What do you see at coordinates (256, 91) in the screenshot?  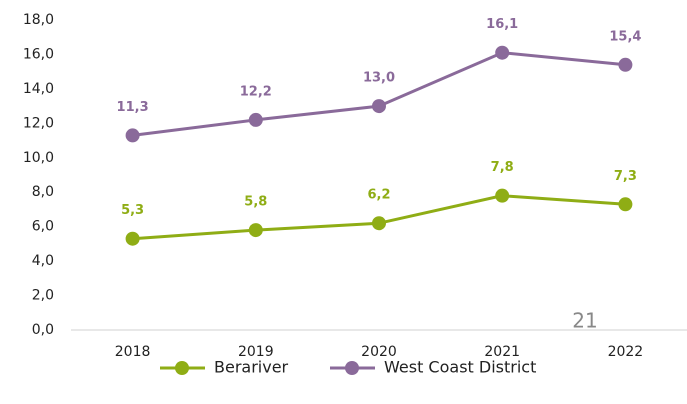 I see `data-label: 12,2` at bounding box center [256, 91].